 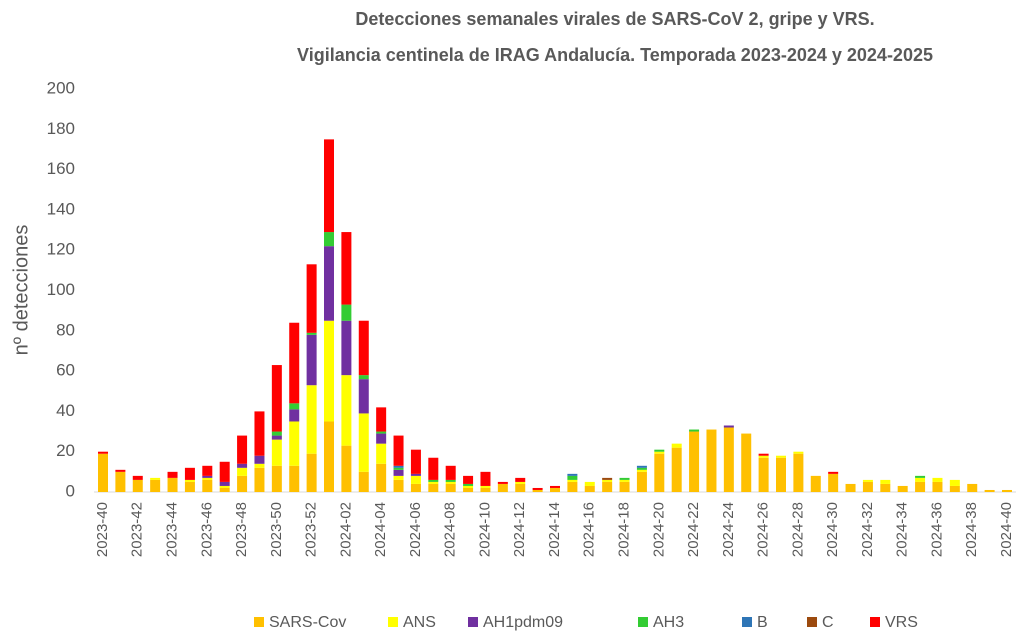 What do you see at coordinates (589, 529) in the screenshot?
I see `x-tick-label: 2024-16` at bounding box center [589, 529].